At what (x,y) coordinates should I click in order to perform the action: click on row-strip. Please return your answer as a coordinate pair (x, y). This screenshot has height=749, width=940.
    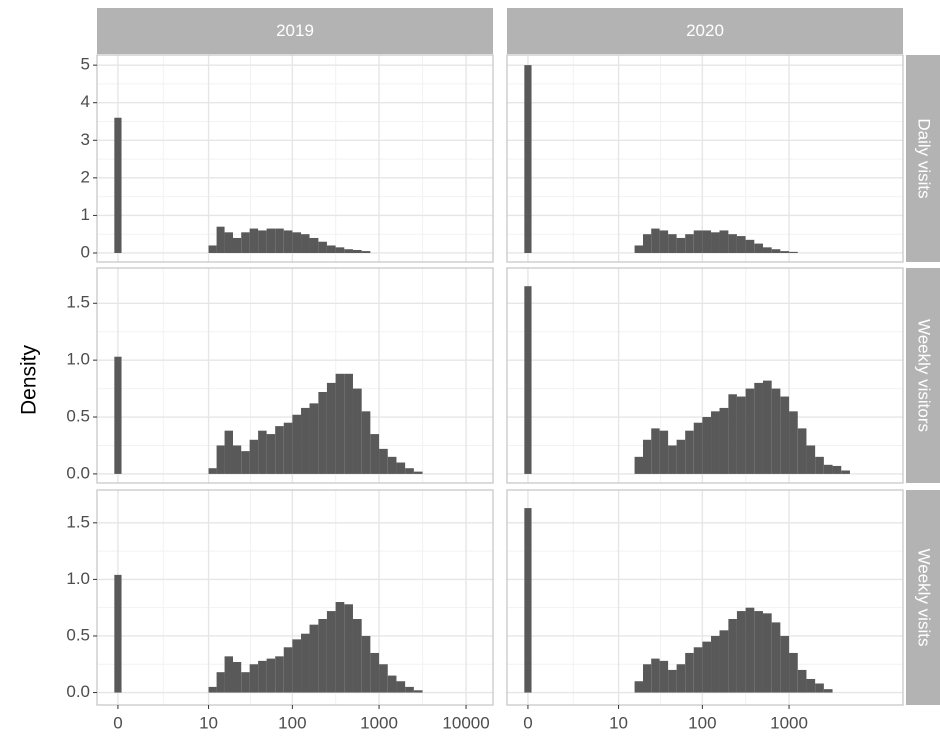
    Looking at the image, I should click on (923, 158).